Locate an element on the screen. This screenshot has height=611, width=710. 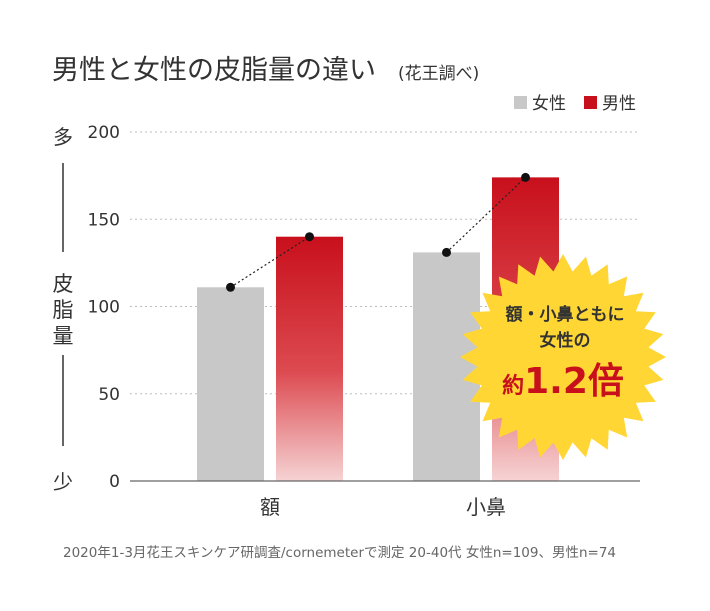
y-tick-label: 0 is located at coordinates (114, 482).